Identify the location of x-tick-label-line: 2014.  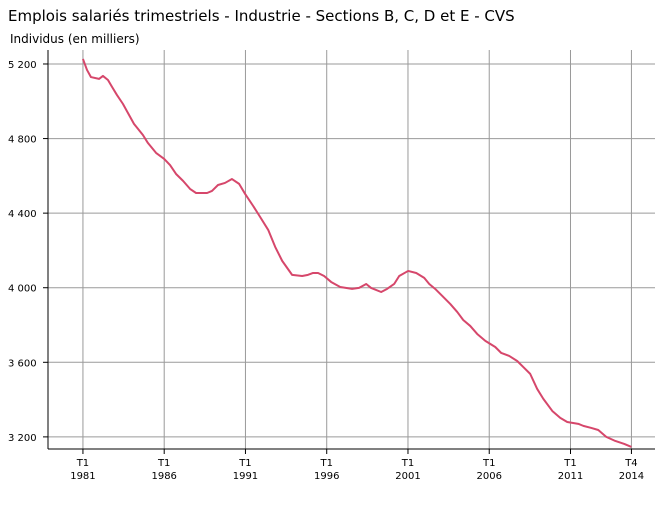
(631, 476).